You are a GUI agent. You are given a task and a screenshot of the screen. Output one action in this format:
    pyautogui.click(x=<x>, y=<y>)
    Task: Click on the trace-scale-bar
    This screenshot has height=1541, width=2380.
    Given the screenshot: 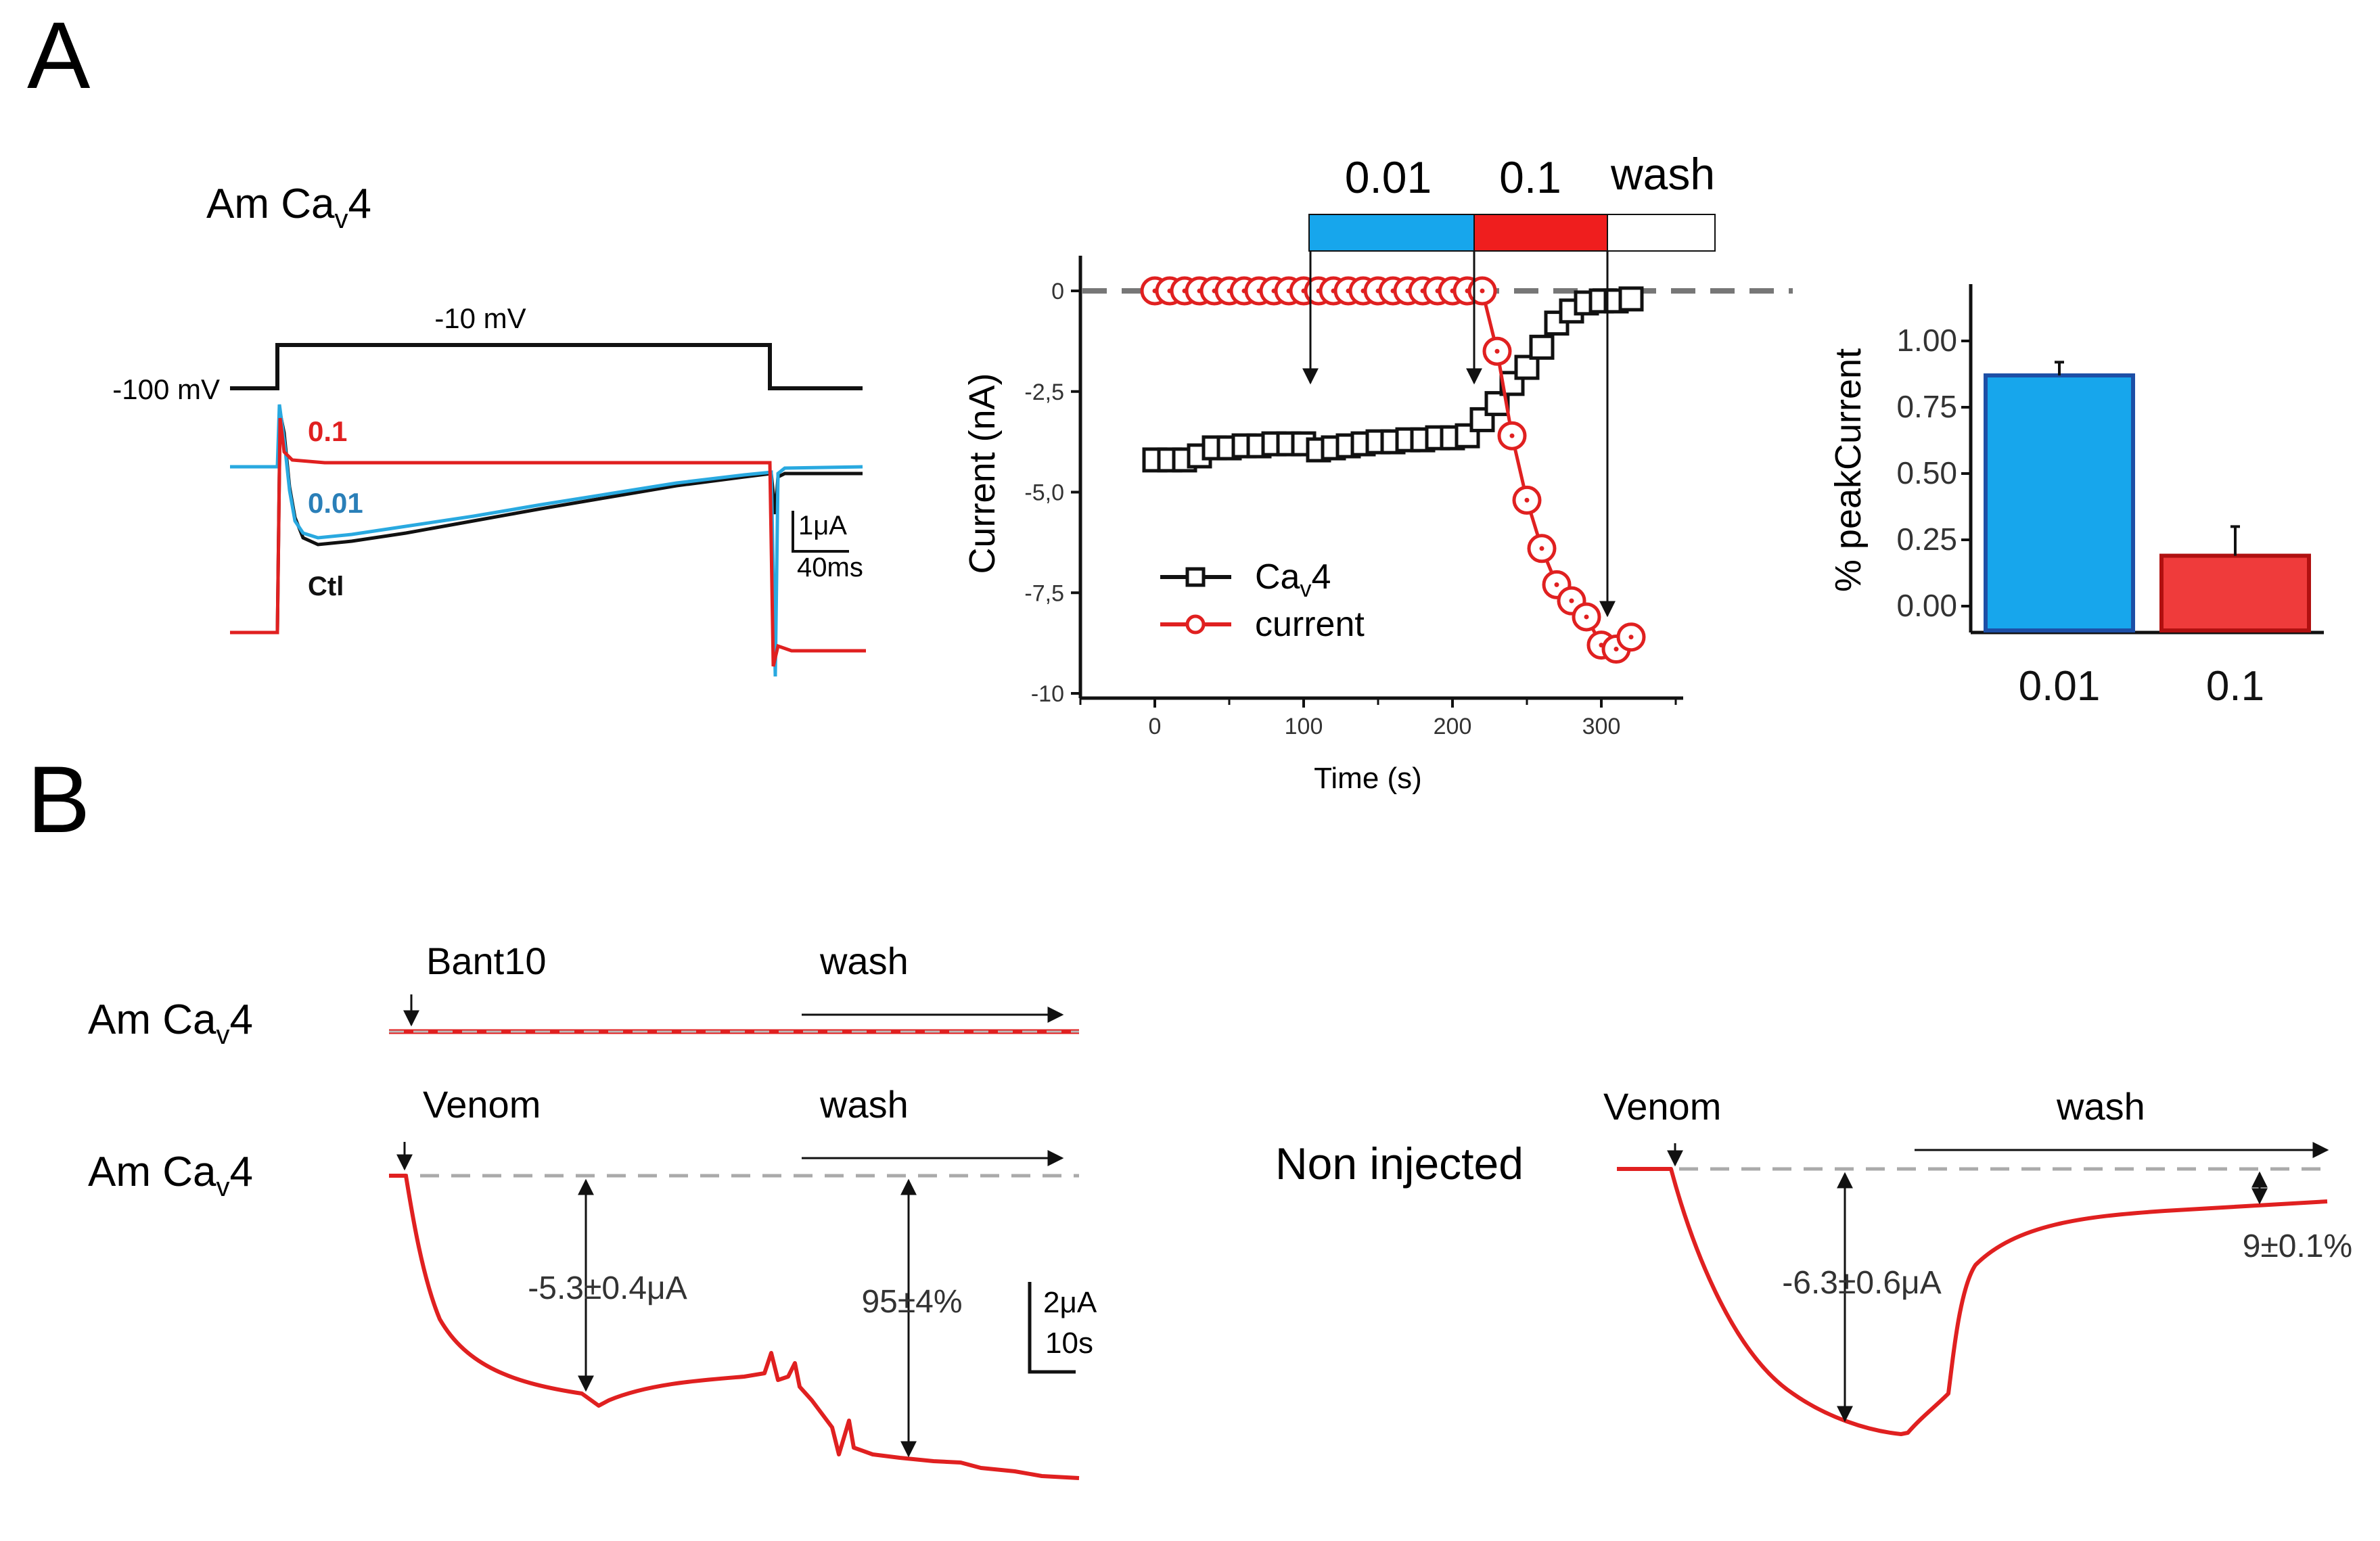 What is the action you would take?
    pyautogui.click(x=820, y=532)
    